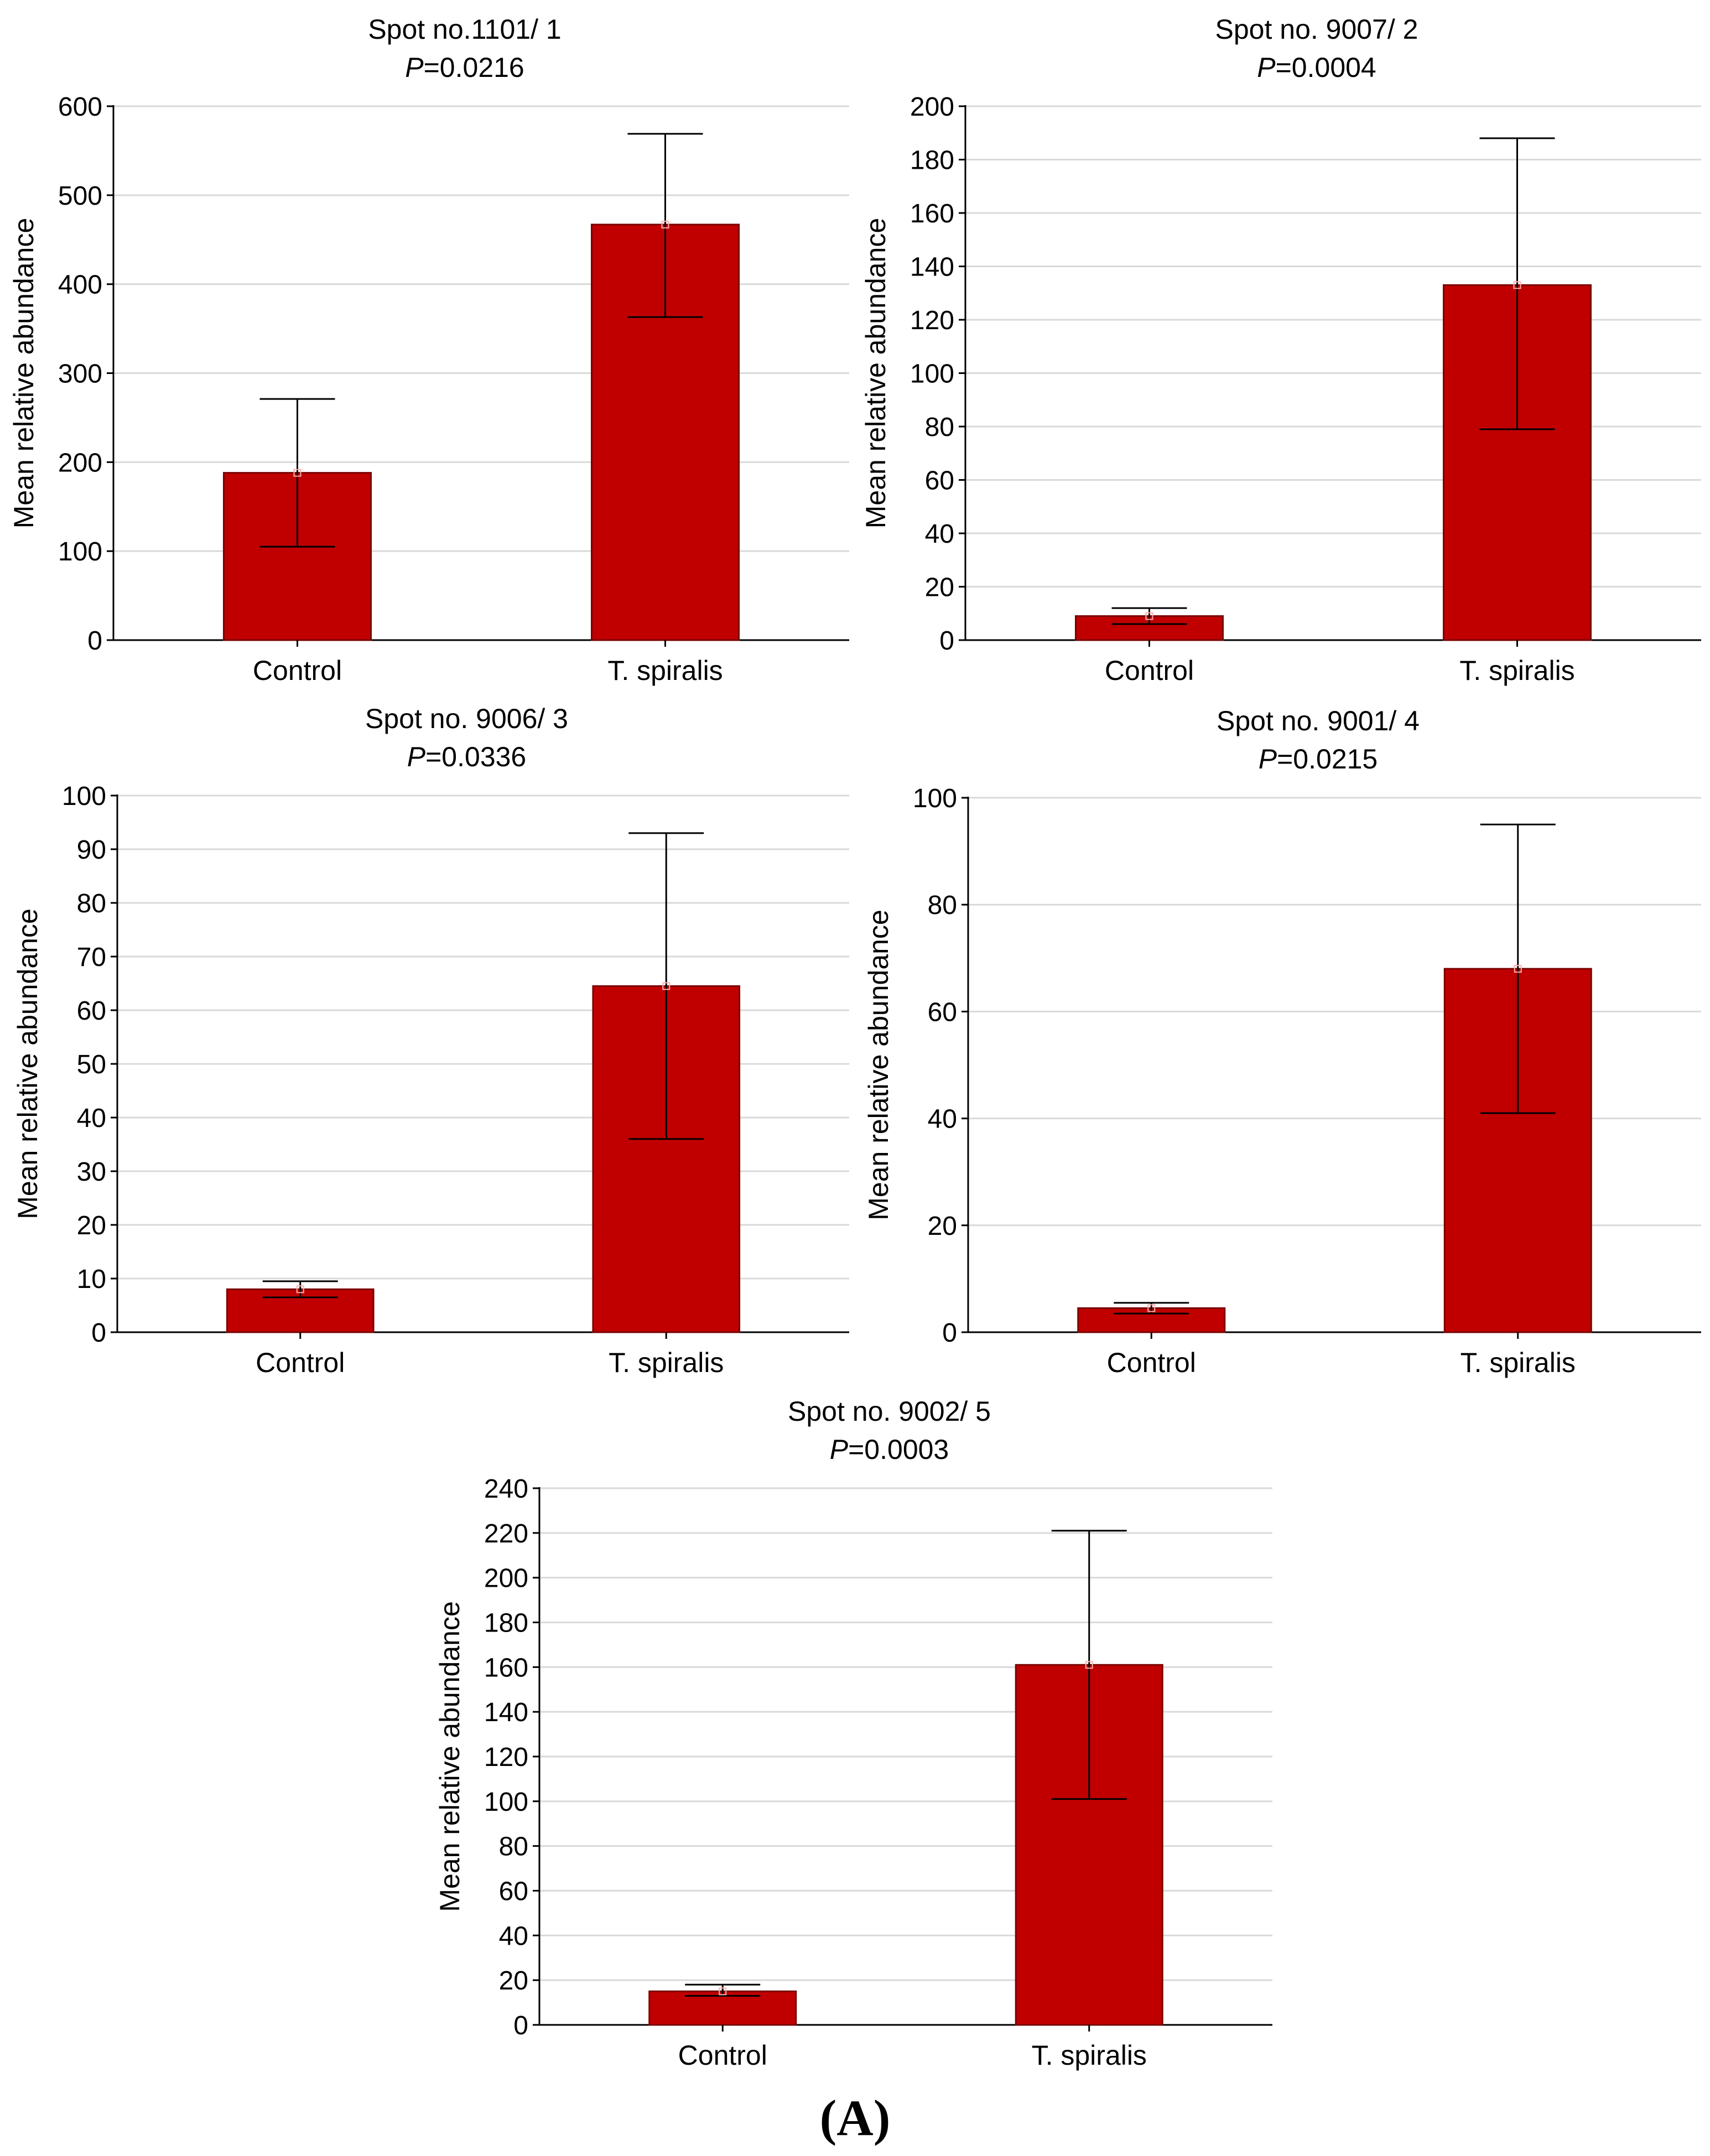 Image resolution: width=1710 pixels, height=2156 pixels. I want to click on y-tick-label: 10, so click(92, 1279).